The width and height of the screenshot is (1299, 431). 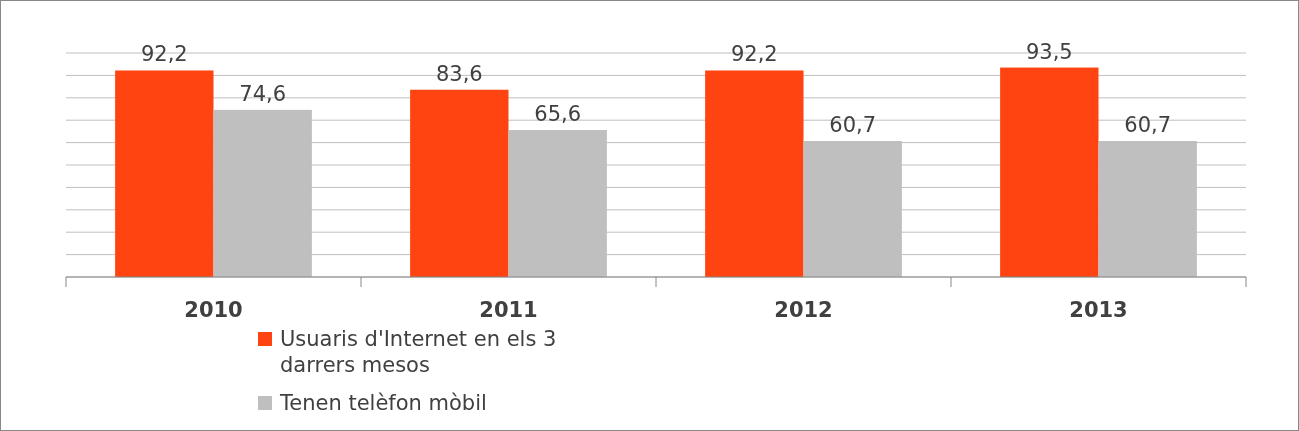 I want to click on data-label: 74,6, so click(x=263, y=93).